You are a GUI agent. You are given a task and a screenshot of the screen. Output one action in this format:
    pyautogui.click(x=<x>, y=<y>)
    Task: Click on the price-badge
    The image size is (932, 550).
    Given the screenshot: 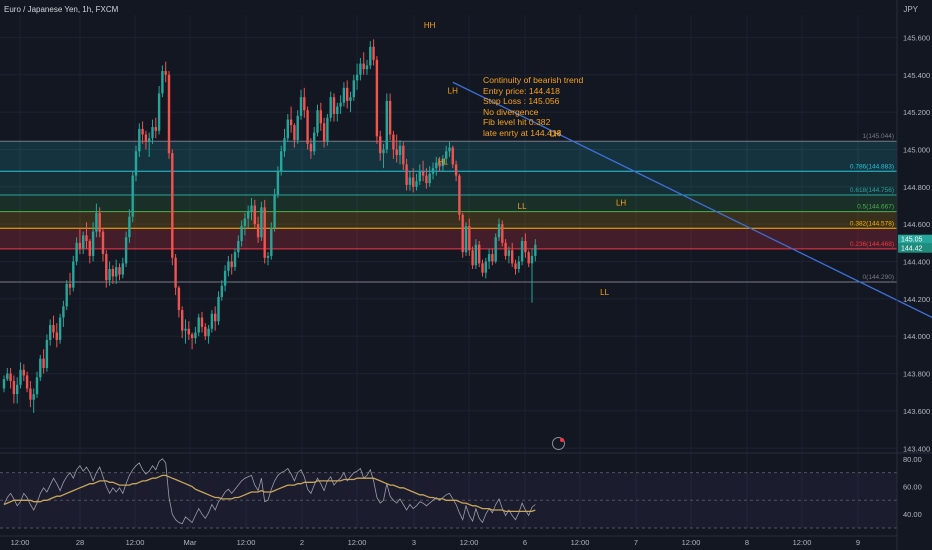 What is the action you would take?
    pyautogui.click(x=915, y=239)
    